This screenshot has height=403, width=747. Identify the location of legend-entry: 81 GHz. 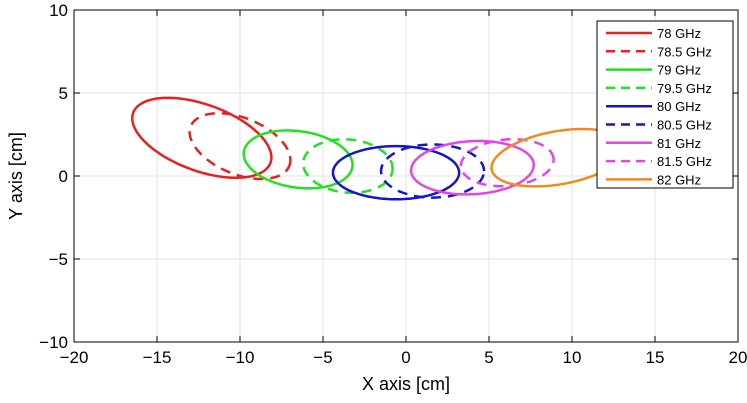
(679, 143).